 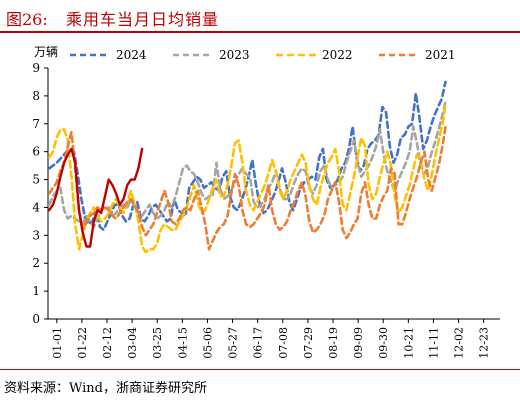 What do you see at coordinates (36, 263) in the screenshot?
I see `y-tick-label: 2` at bounding box center [36, 263].